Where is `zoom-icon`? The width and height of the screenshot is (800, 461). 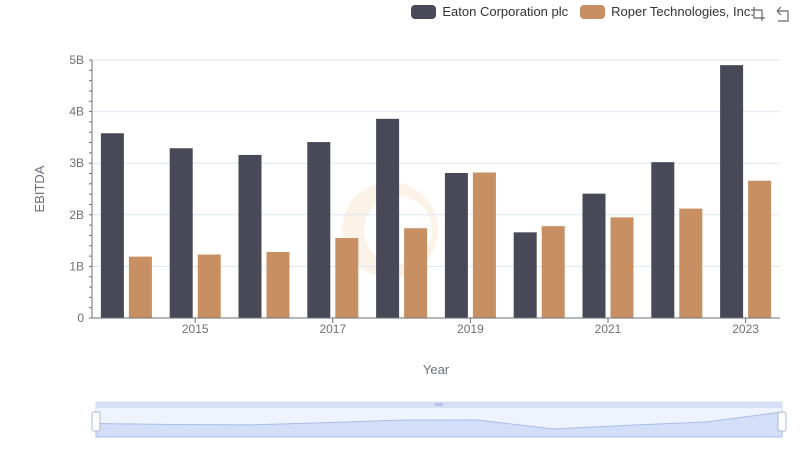 zoom-icon is located at coordinates (758, 14).